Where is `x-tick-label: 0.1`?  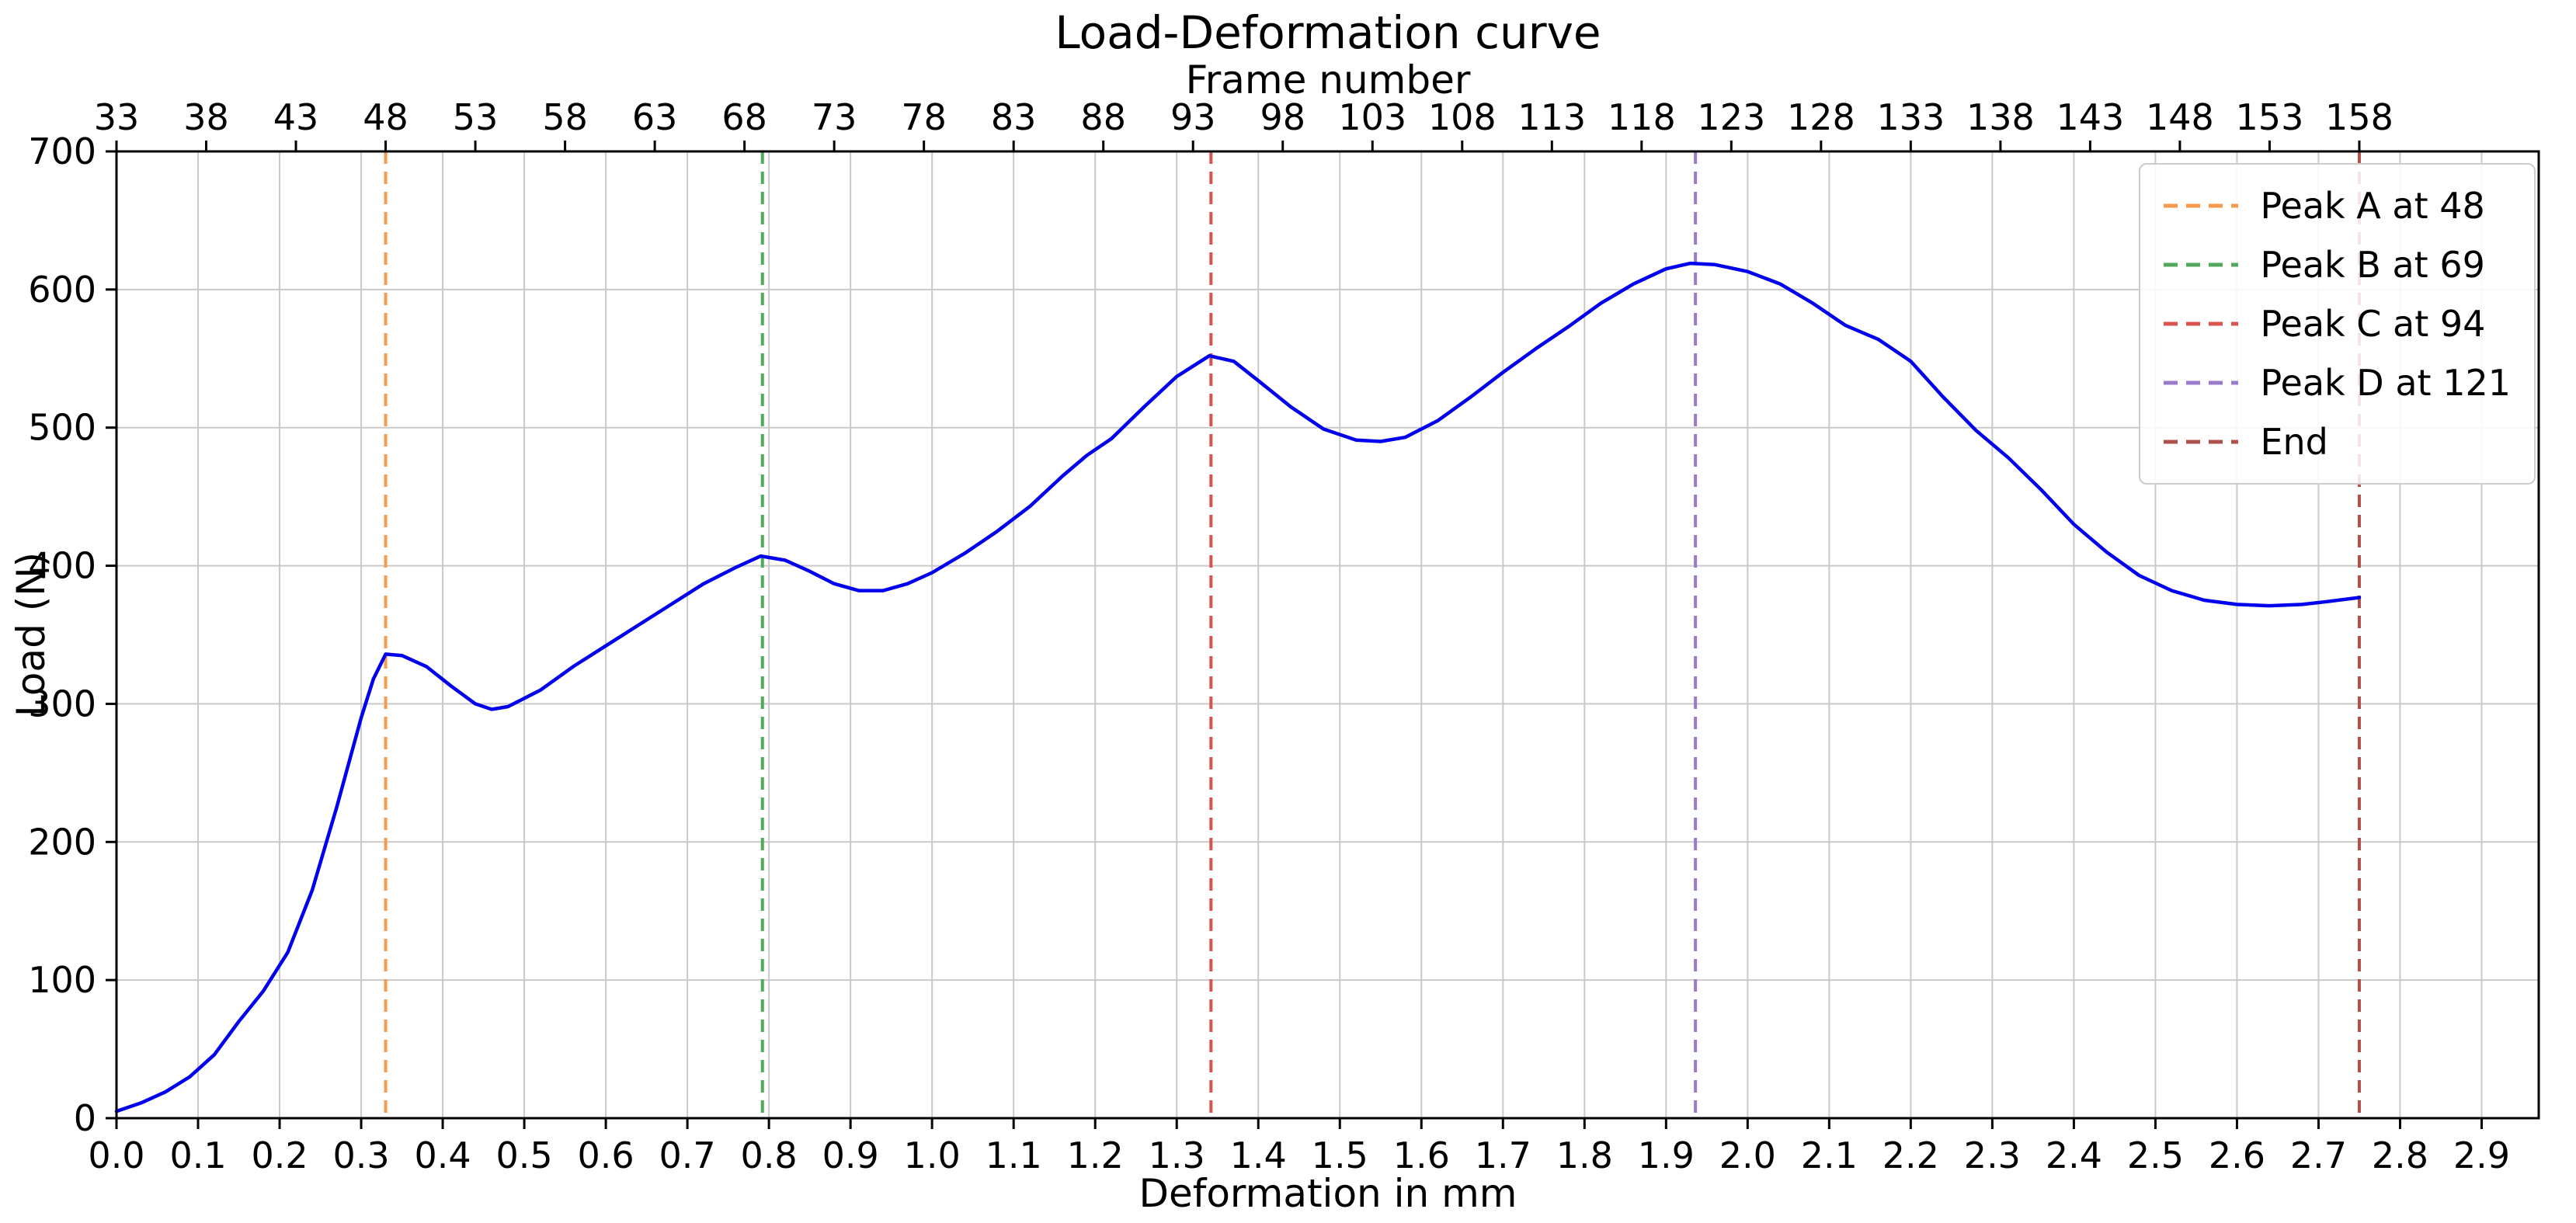
x-tick-label: 0.1 is located at coordinates (197, 1155).